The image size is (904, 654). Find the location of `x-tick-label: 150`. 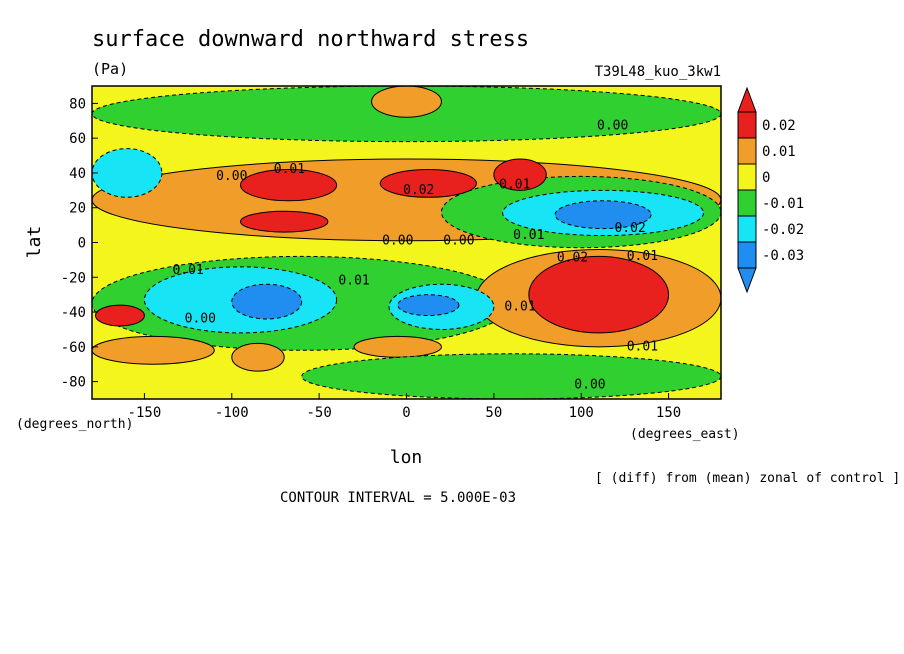

x-tick-label: 150 is located at coordinates (668, 413).